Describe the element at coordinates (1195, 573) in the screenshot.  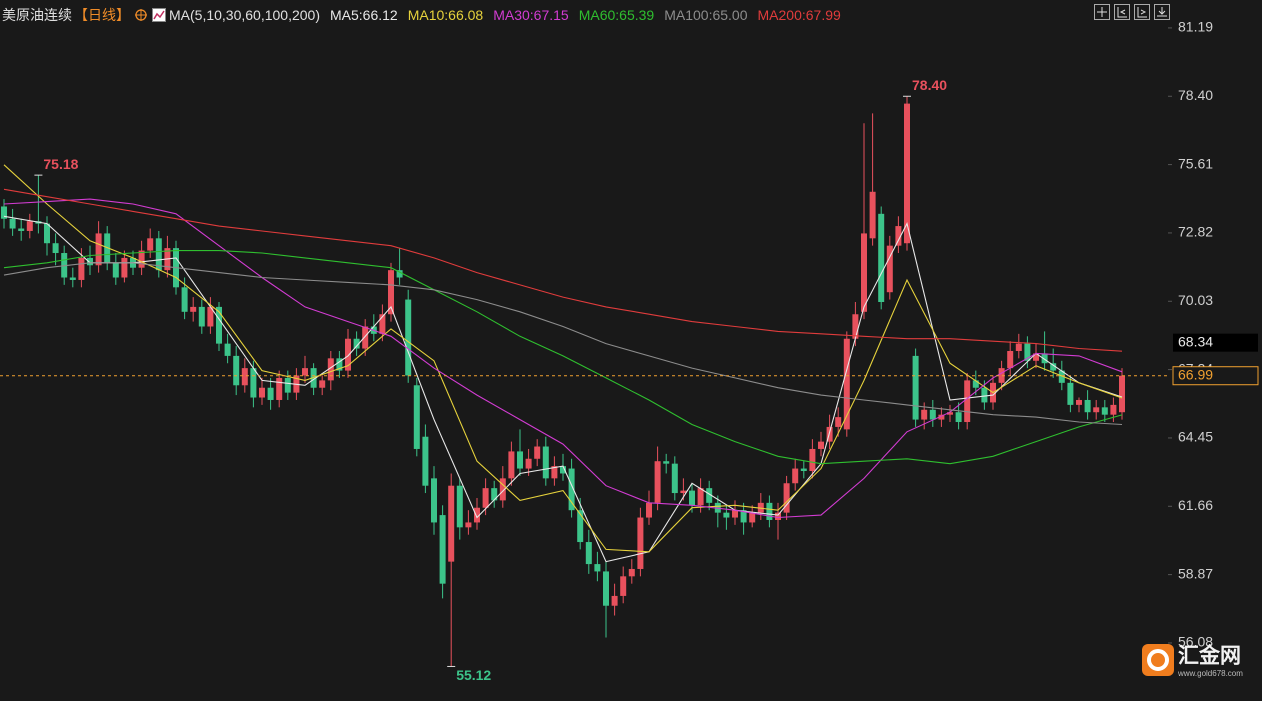
I see `y-tick-label: 58.87` at that location.